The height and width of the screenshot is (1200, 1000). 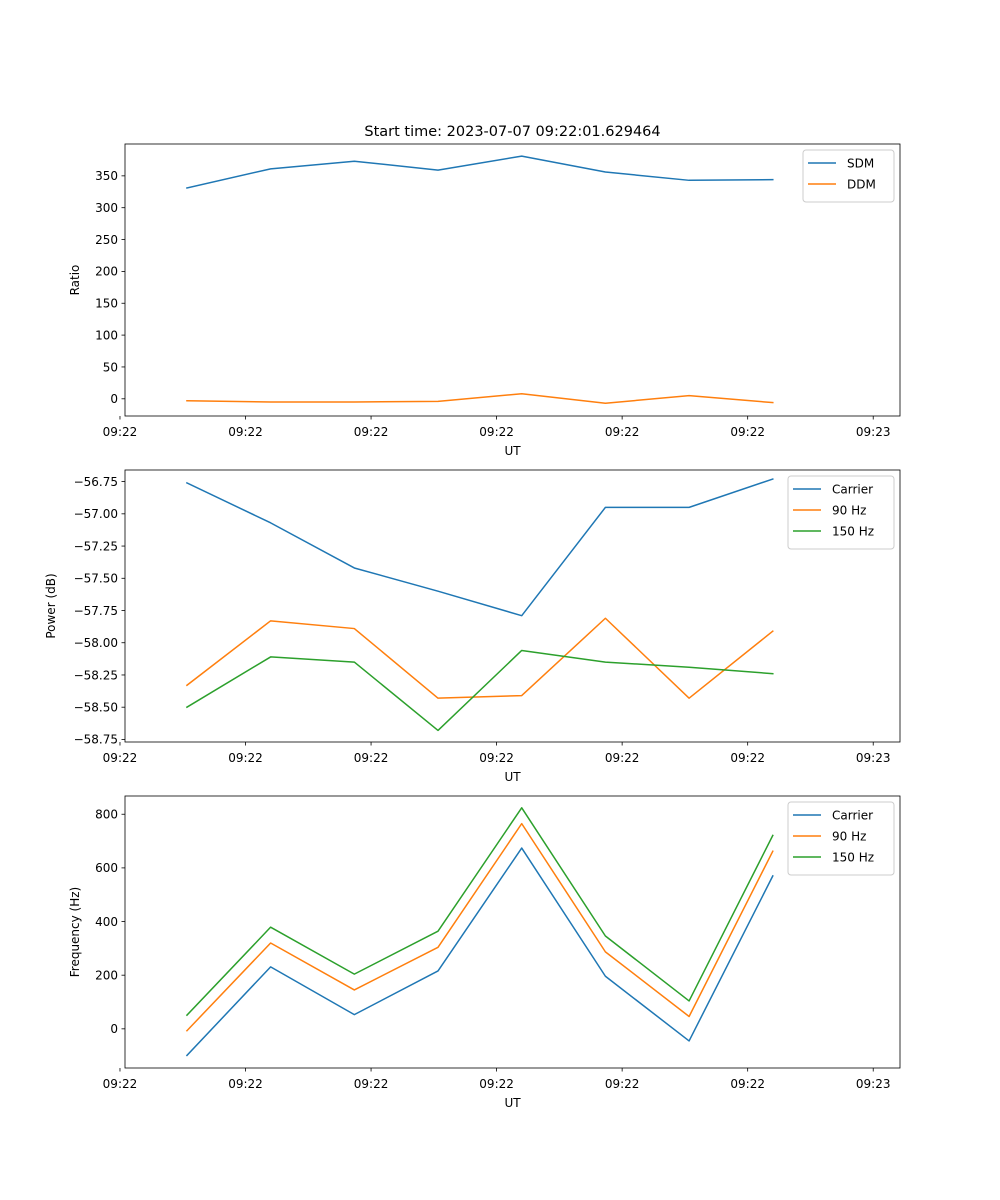 What do you see at coordinates (96, 546) in the screenshot?
I see `power-y-tick-label: −57.25` at bounding box center [96, 546].